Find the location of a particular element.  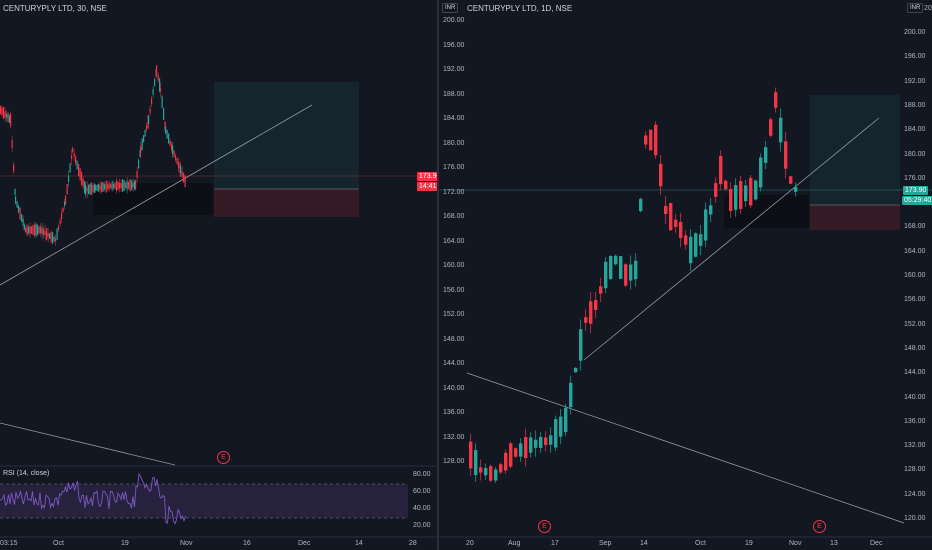

left-price-tick: 164.00 is located at coordinates (454, 241).